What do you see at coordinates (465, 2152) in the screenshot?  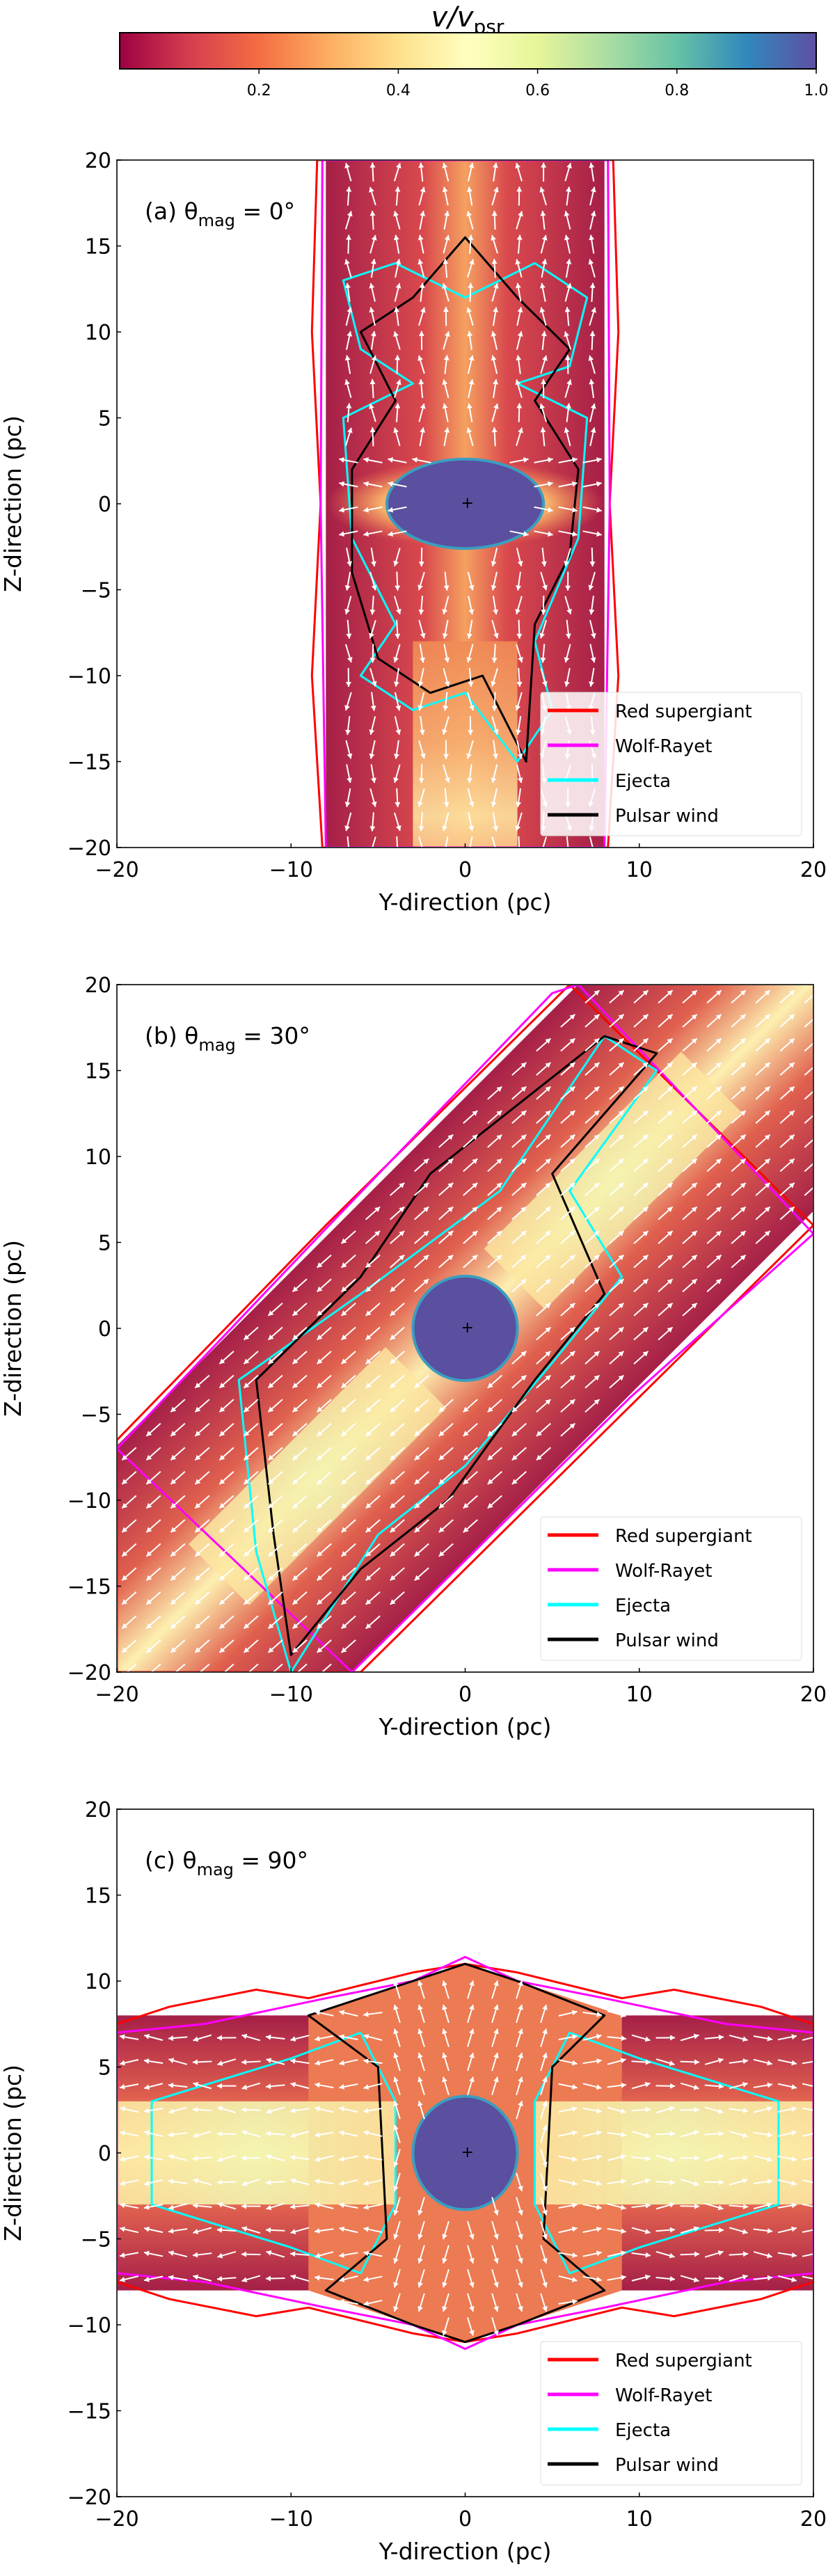 I see `pulsar-core` at bounding box center [465, 2152].